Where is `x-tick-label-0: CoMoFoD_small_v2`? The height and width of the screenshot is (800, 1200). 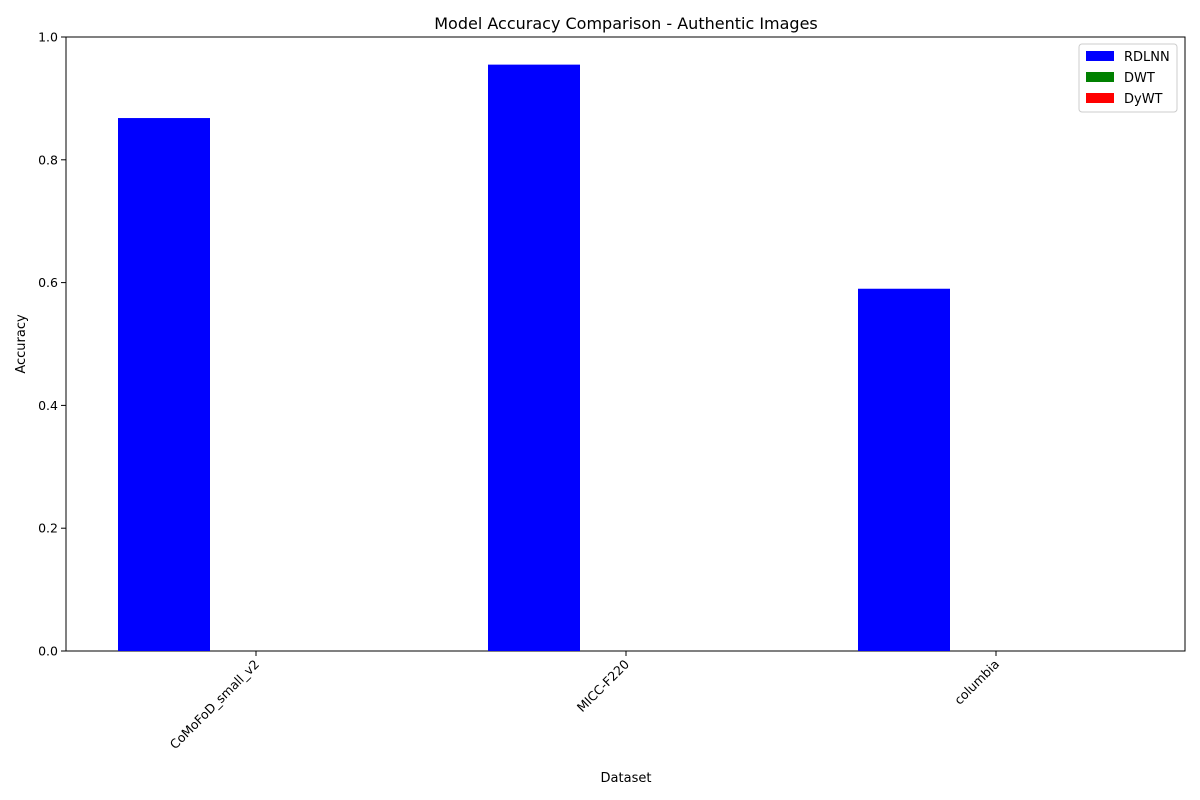
x-tick-label-0: CoMoFoD_small_v2 is located at coordinates (214, 704).